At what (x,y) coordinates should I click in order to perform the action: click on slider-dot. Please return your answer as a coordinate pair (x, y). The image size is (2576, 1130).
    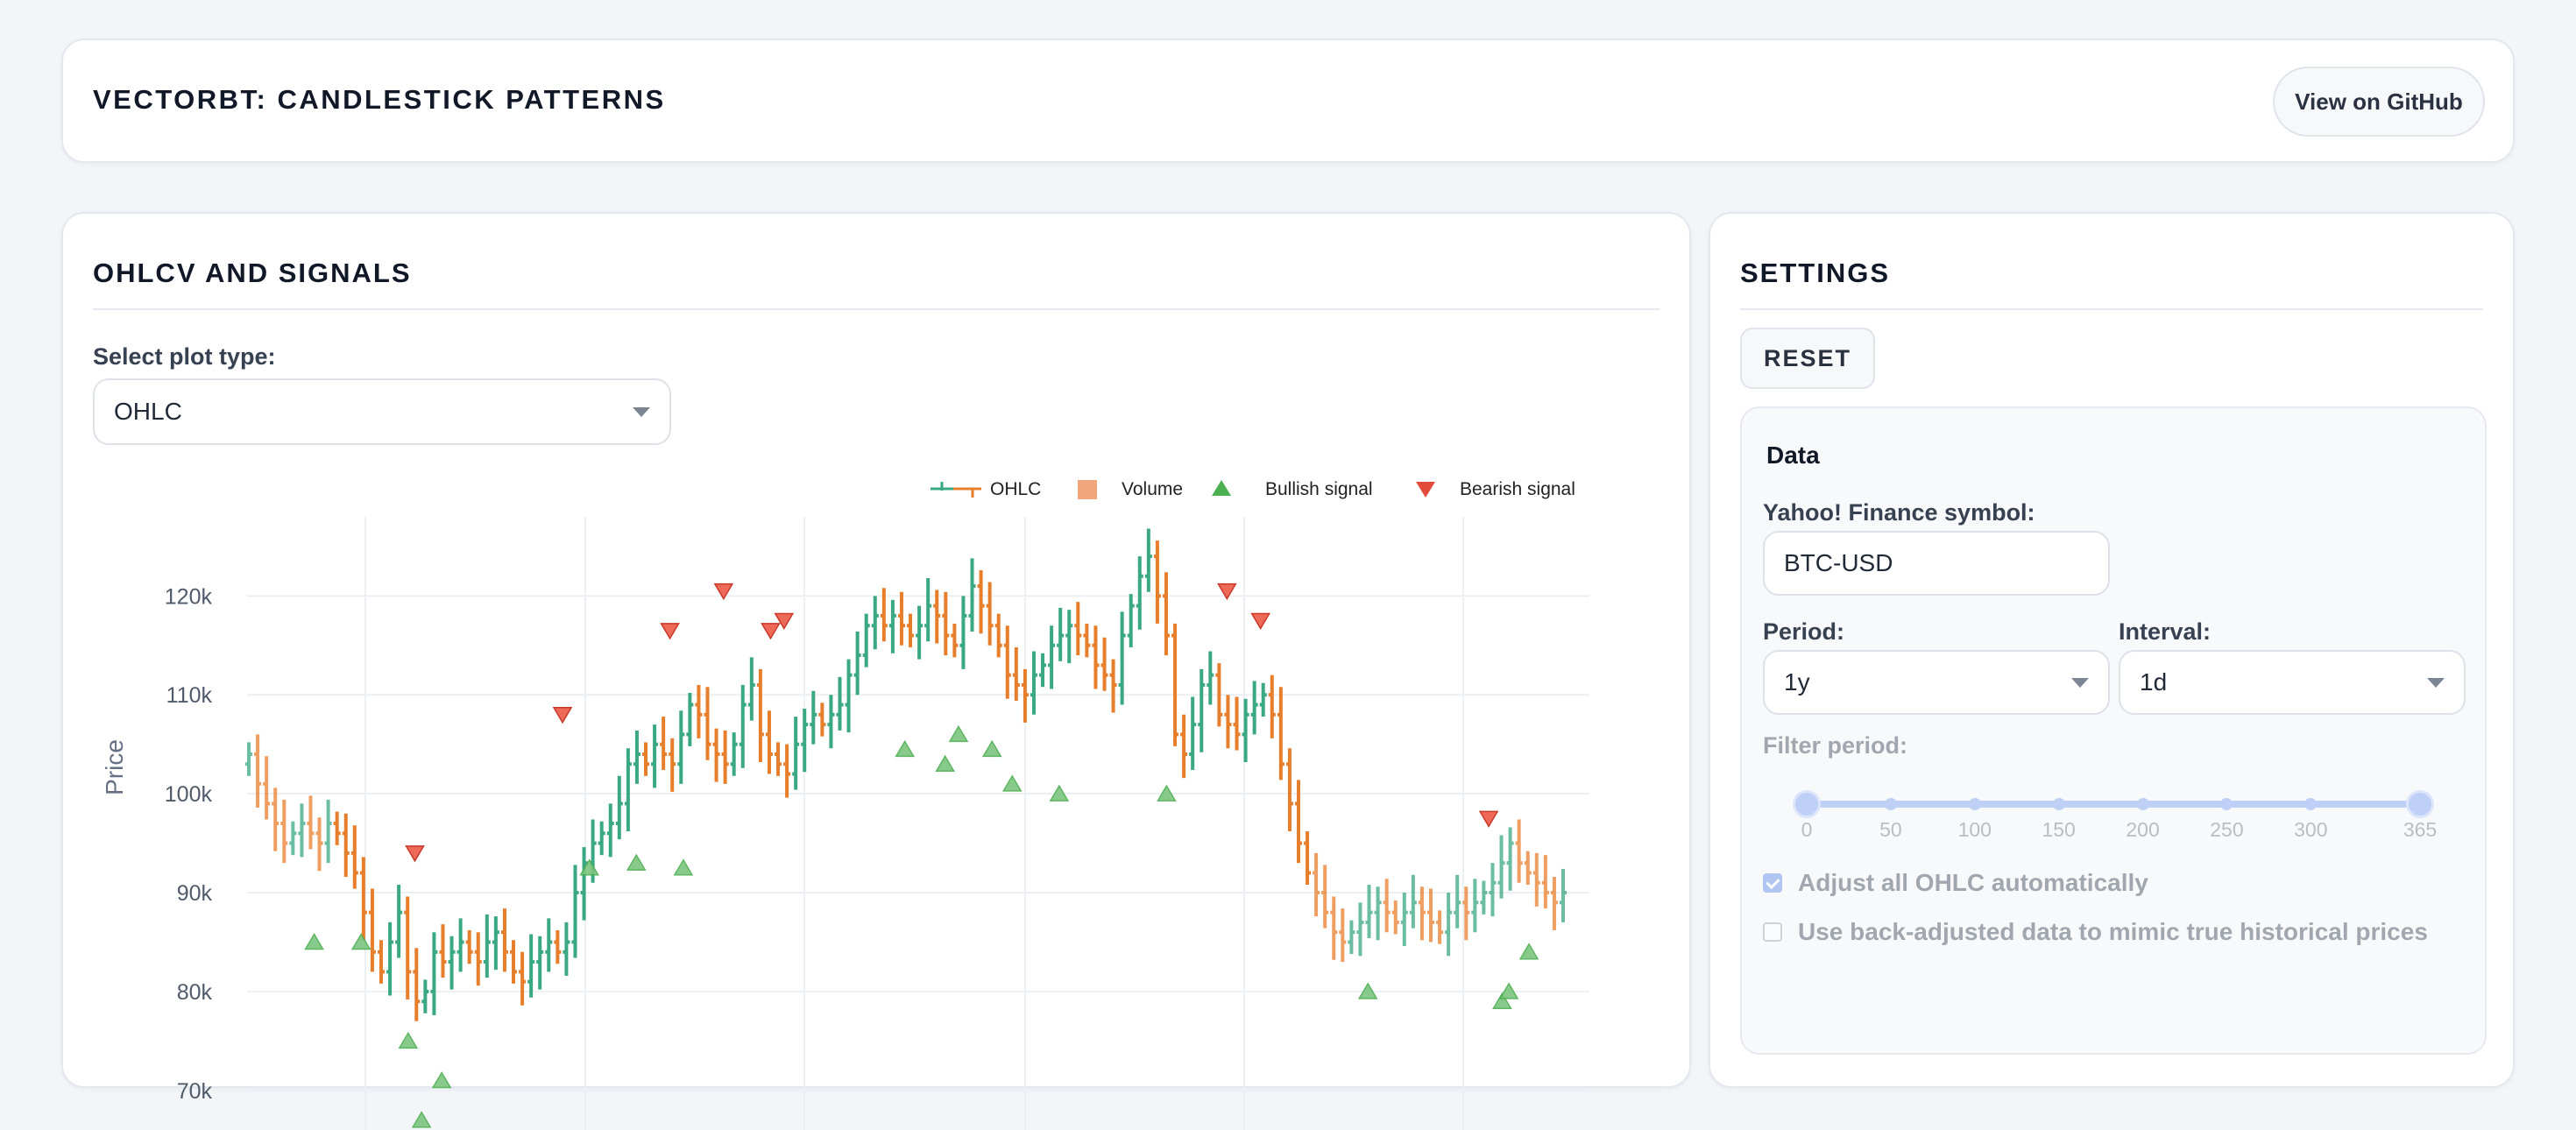
    Looking at the image, I should click on (1974, 804).